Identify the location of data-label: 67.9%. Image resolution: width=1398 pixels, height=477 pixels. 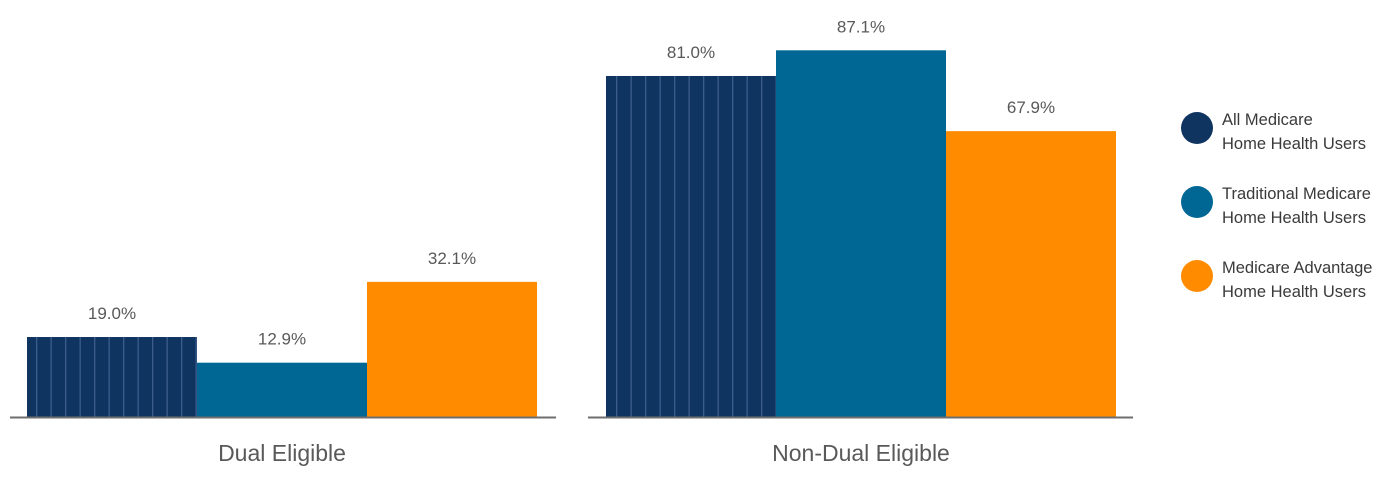
(1031, 107).